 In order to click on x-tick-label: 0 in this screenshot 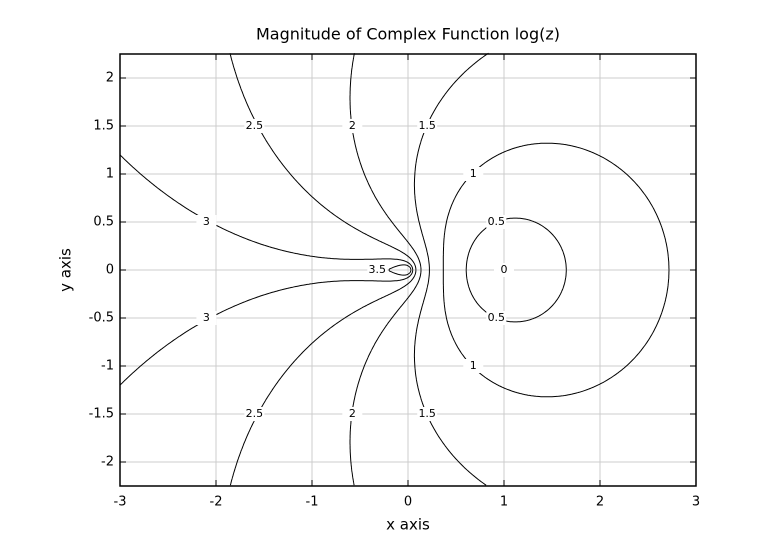, I will do `click(408, 502)`.